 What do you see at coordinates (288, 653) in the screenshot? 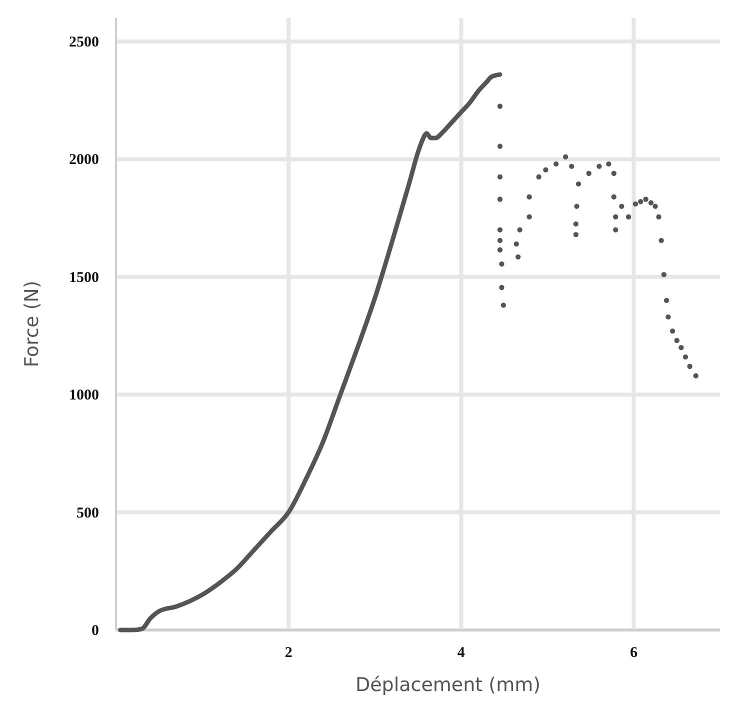
I see `x-tick-label: 2` at bounding box center [288, 653].